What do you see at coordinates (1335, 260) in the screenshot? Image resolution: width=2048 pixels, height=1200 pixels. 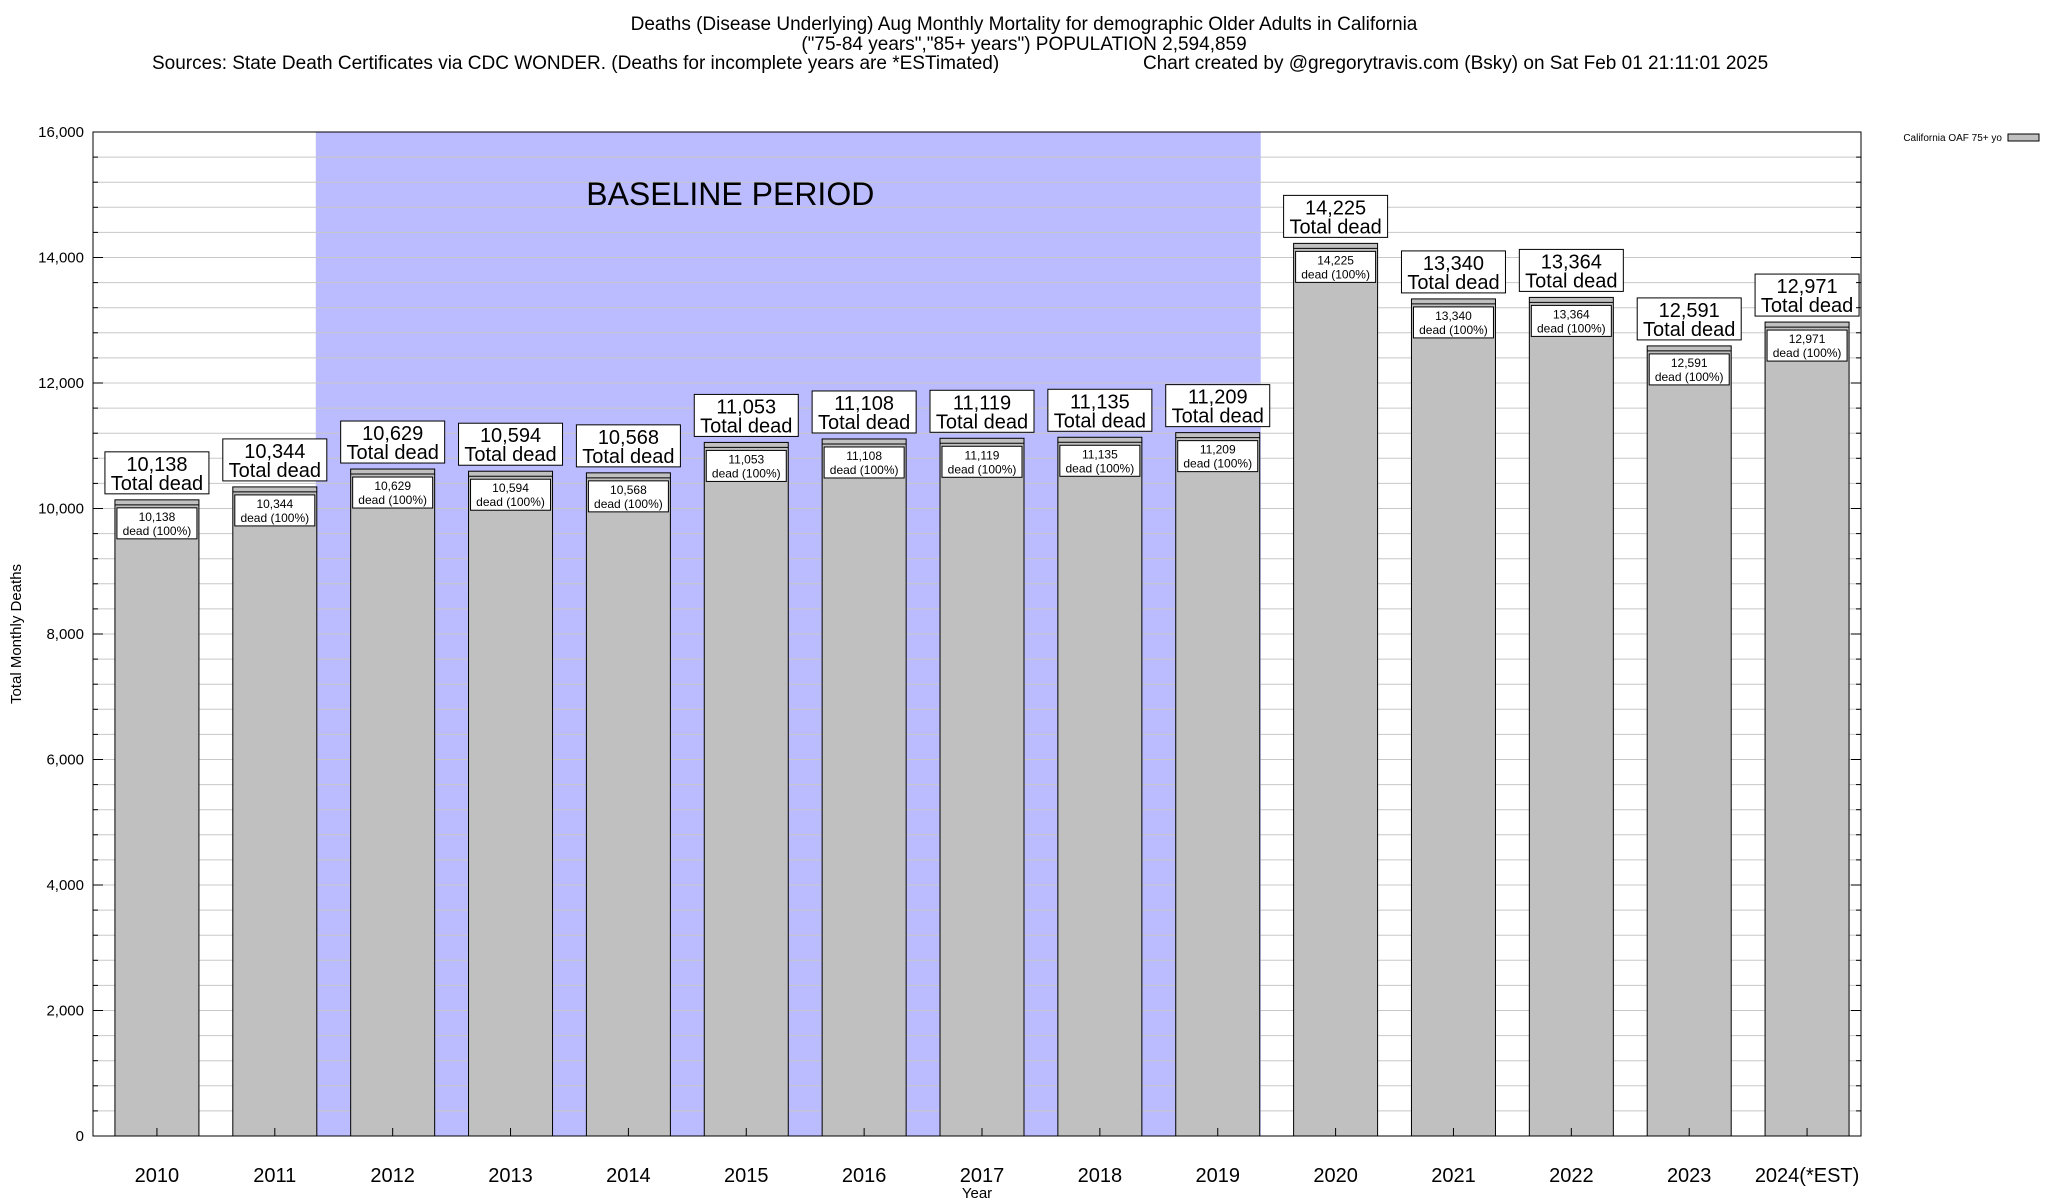 I see `bar-inner-value-label: 14,225` at bounding box center [1335, 260].